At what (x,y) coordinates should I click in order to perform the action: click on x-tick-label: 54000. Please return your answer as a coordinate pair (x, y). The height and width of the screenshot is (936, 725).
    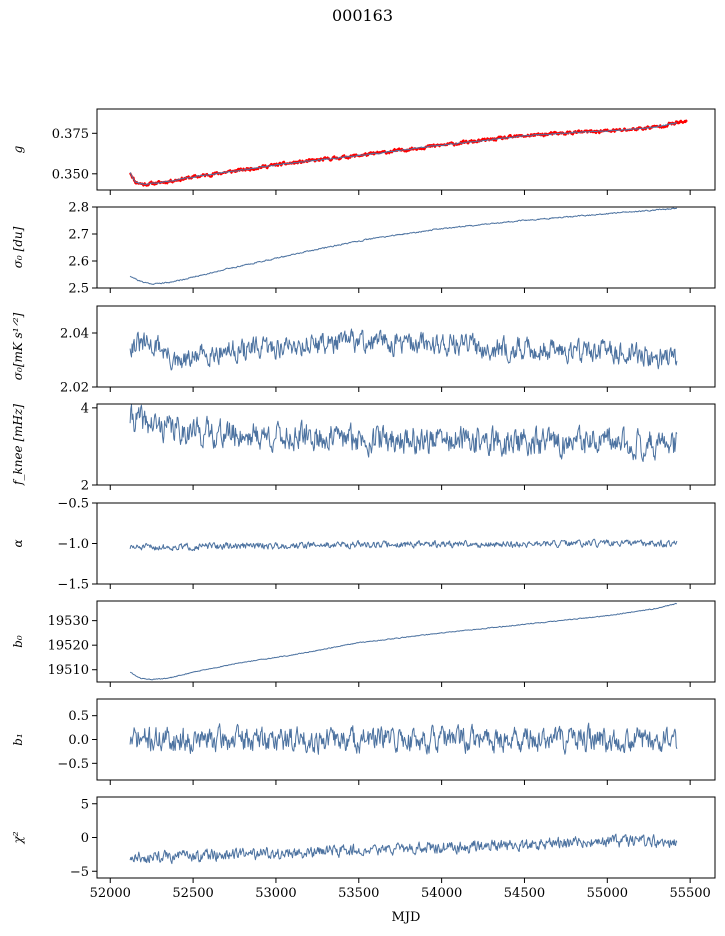
    Looking at the image, I should click on (441, 893).